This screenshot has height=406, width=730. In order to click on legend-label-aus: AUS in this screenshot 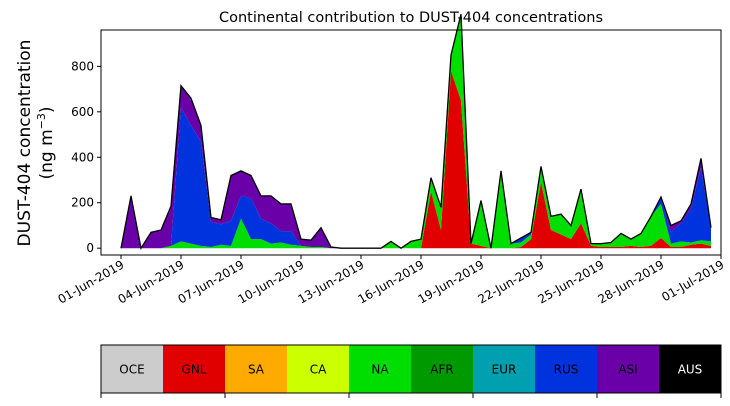, I will do `click(690, 370)`.